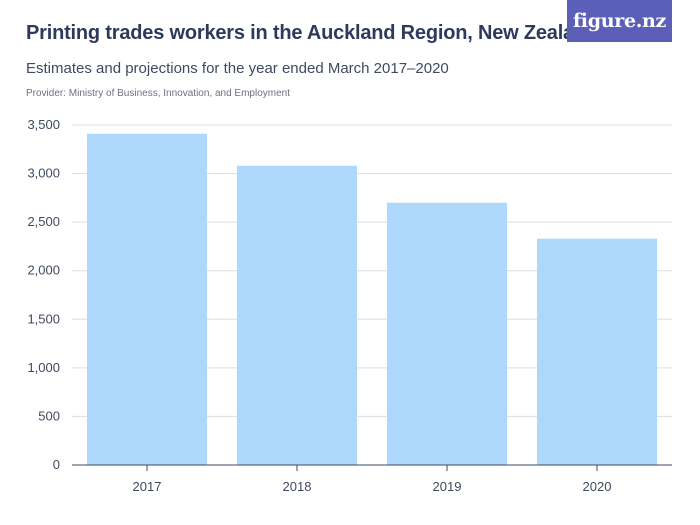  I want to click on y-tick-label: 3,000, so click(43, 173).